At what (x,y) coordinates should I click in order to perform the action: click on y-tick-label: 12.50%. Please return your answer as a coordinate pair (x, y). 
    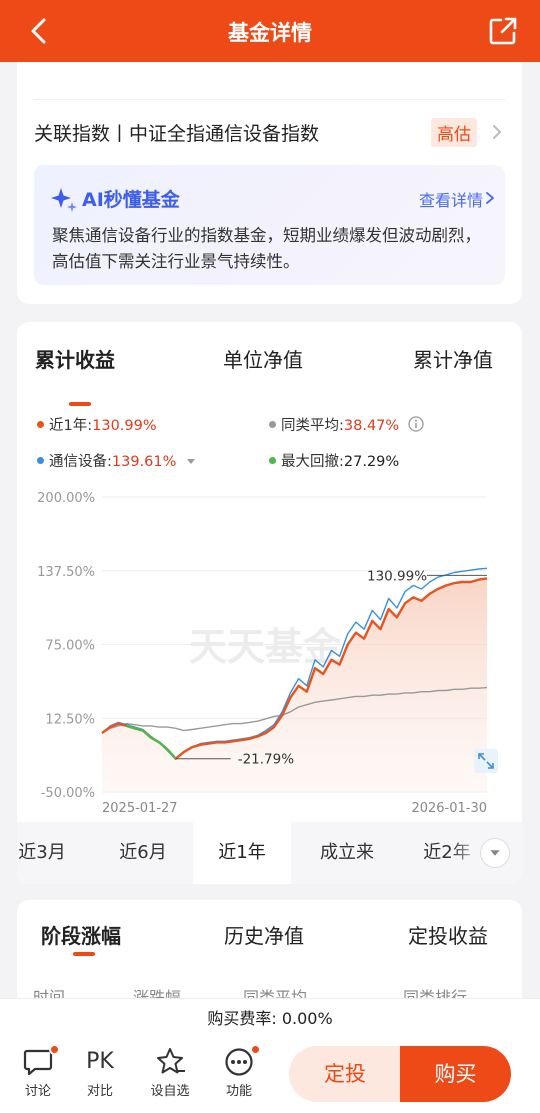
    Looking at the image, I should click on (70, 719).